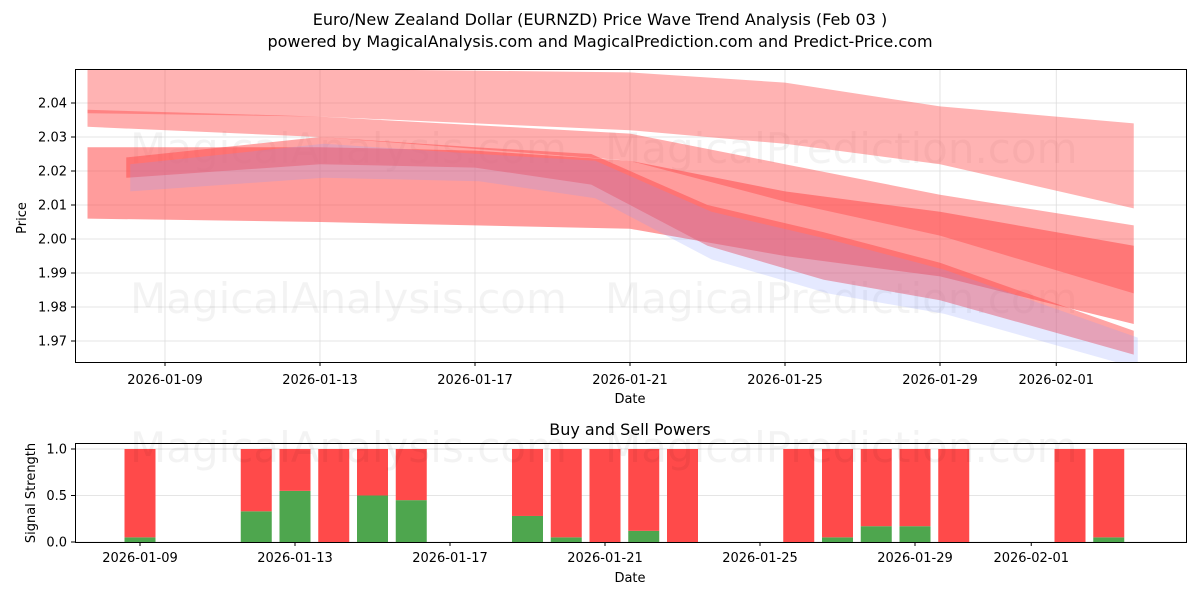 The width and height of the screenshot is (1200, 600). What do you see at coordinates (915, 558) in the screenshot?
I see `x-tick-label: 2026-01-29` at bounding box center [915, 558].